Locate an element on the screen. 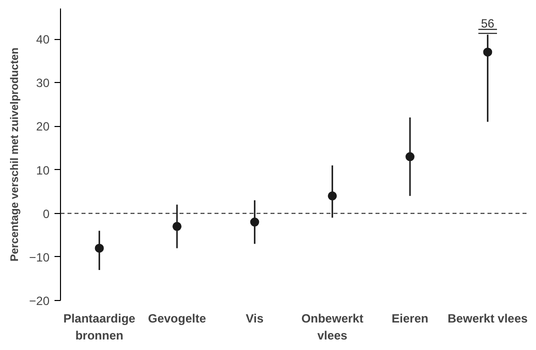 This screenshot has height=350, width=536. y-axis-title: Percentage verschil met zuivelproducten is located at coordinates (15, 154).